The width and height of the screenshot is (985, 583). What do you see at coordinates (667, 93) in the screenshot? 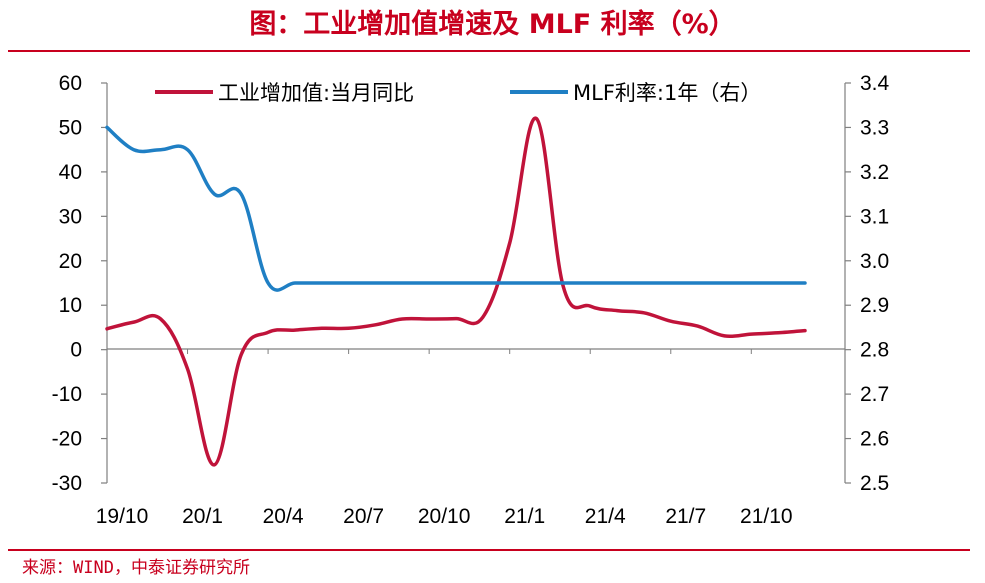
I see `legend-label-mlf: MLF利率:1年（右）` at bounding box center [667, 93].